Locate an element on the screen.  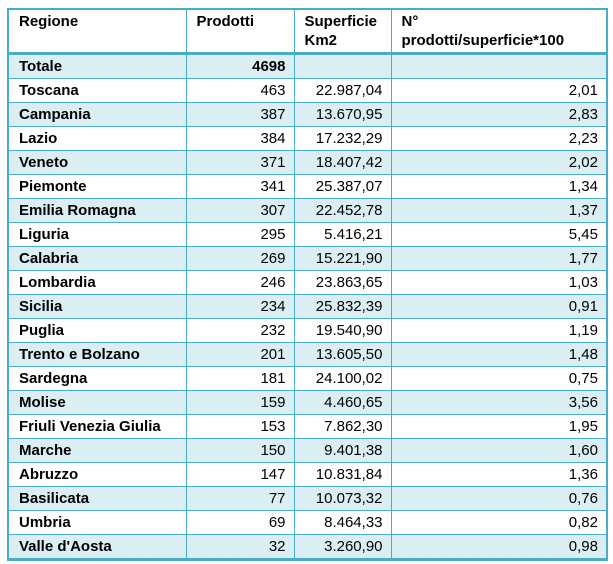
table-row: Sardegna 181 24.100,02 0,75 is located at coordinates (307, 378).